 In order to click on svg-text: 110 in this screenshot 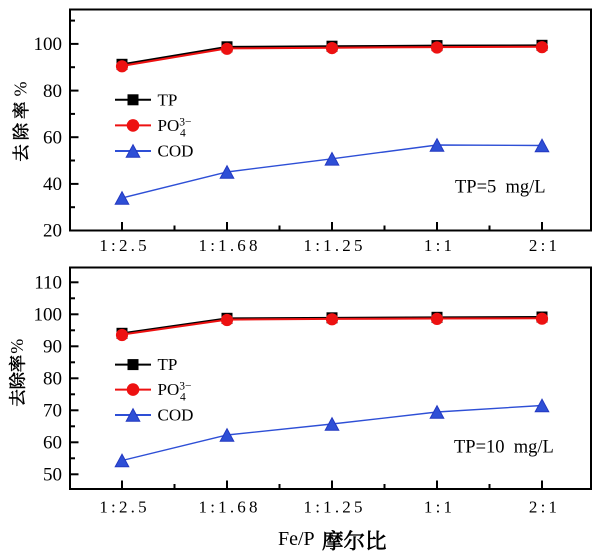, I will do `click(48, 283)`.